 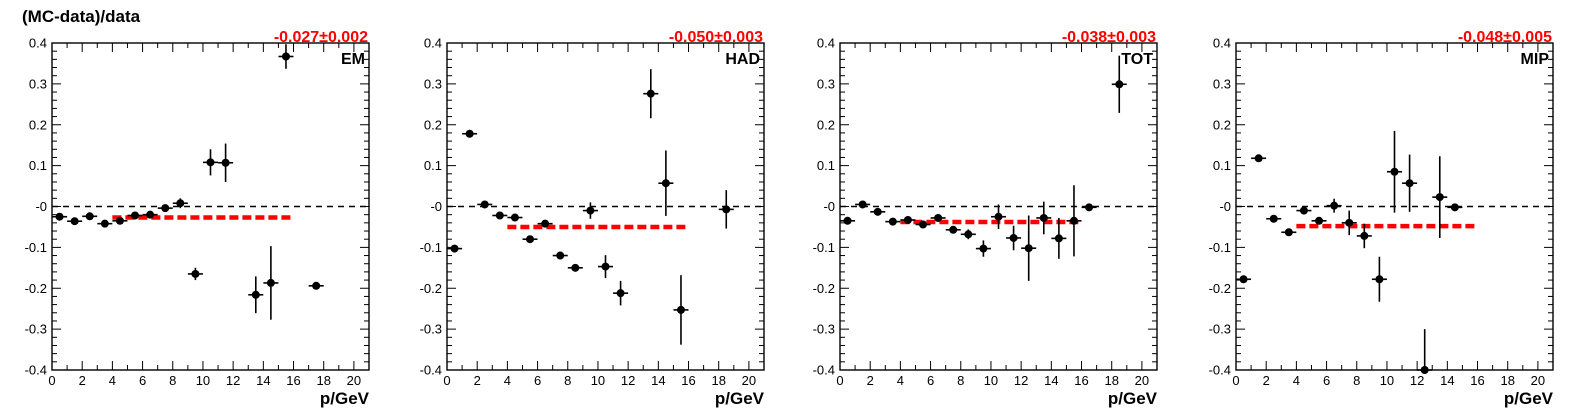 What do you see at coordinates (433, 43) in the screenshot?
I see `y-tick-label: 0.4` at bounding box center [433, 43].